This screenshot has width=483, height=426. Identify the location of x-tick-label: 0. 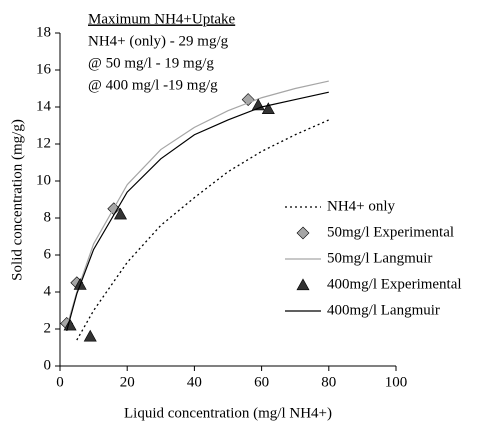
(60, 382).